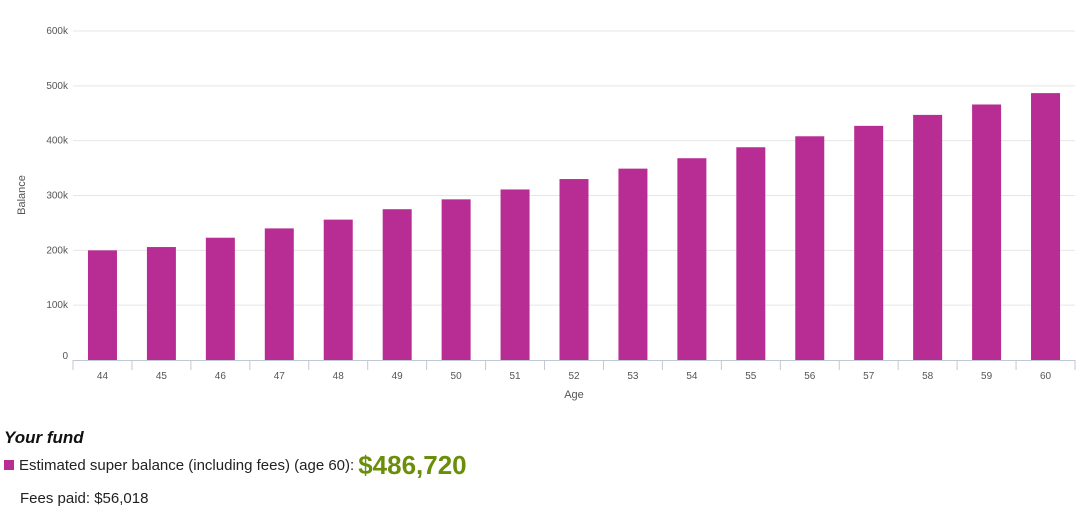 The image size is (1085, 515). I want to click on x-tick-label: 57, so click(869, 376).